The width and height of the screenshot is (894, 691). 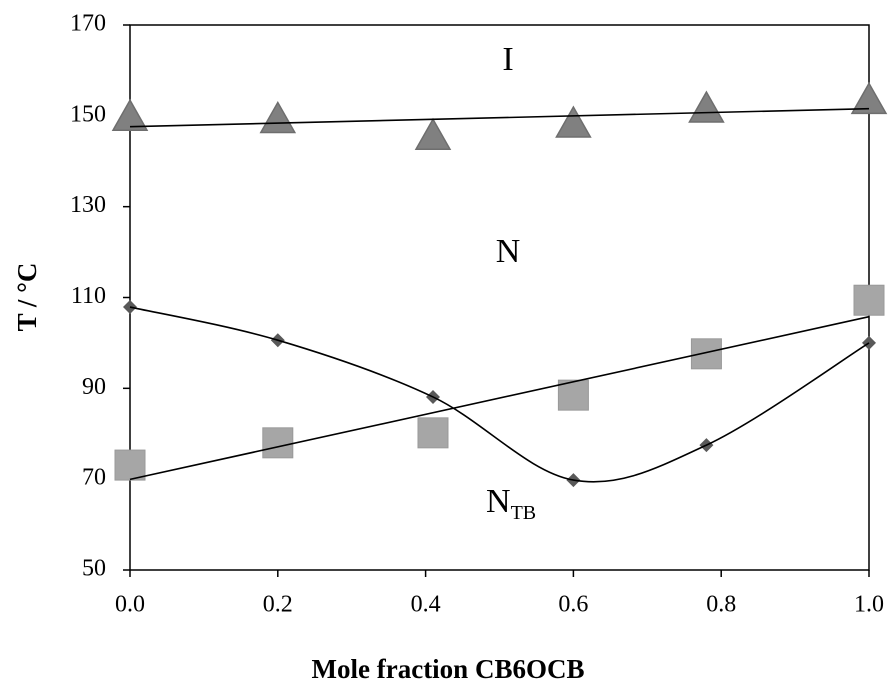 I want to click on annotation: NTB, so click(x=511, y=503).